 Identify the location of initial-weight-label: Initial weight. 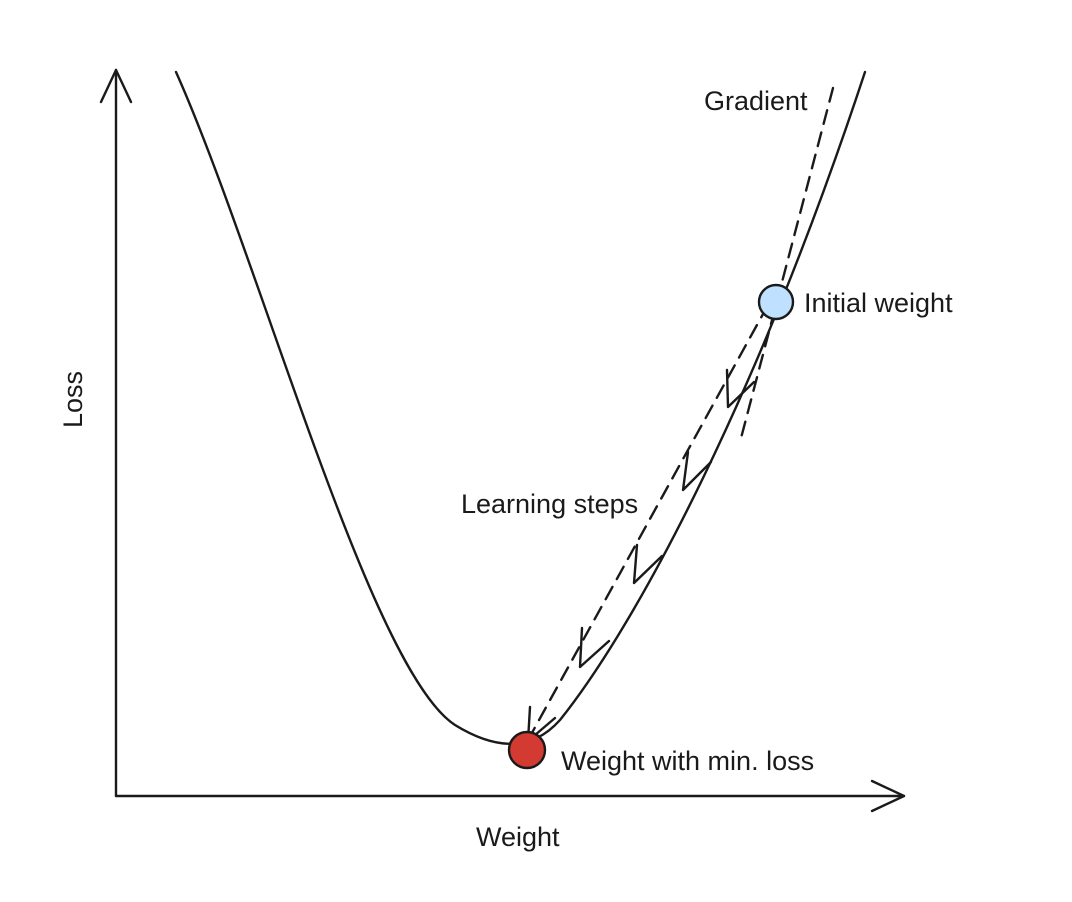
(878, 303).